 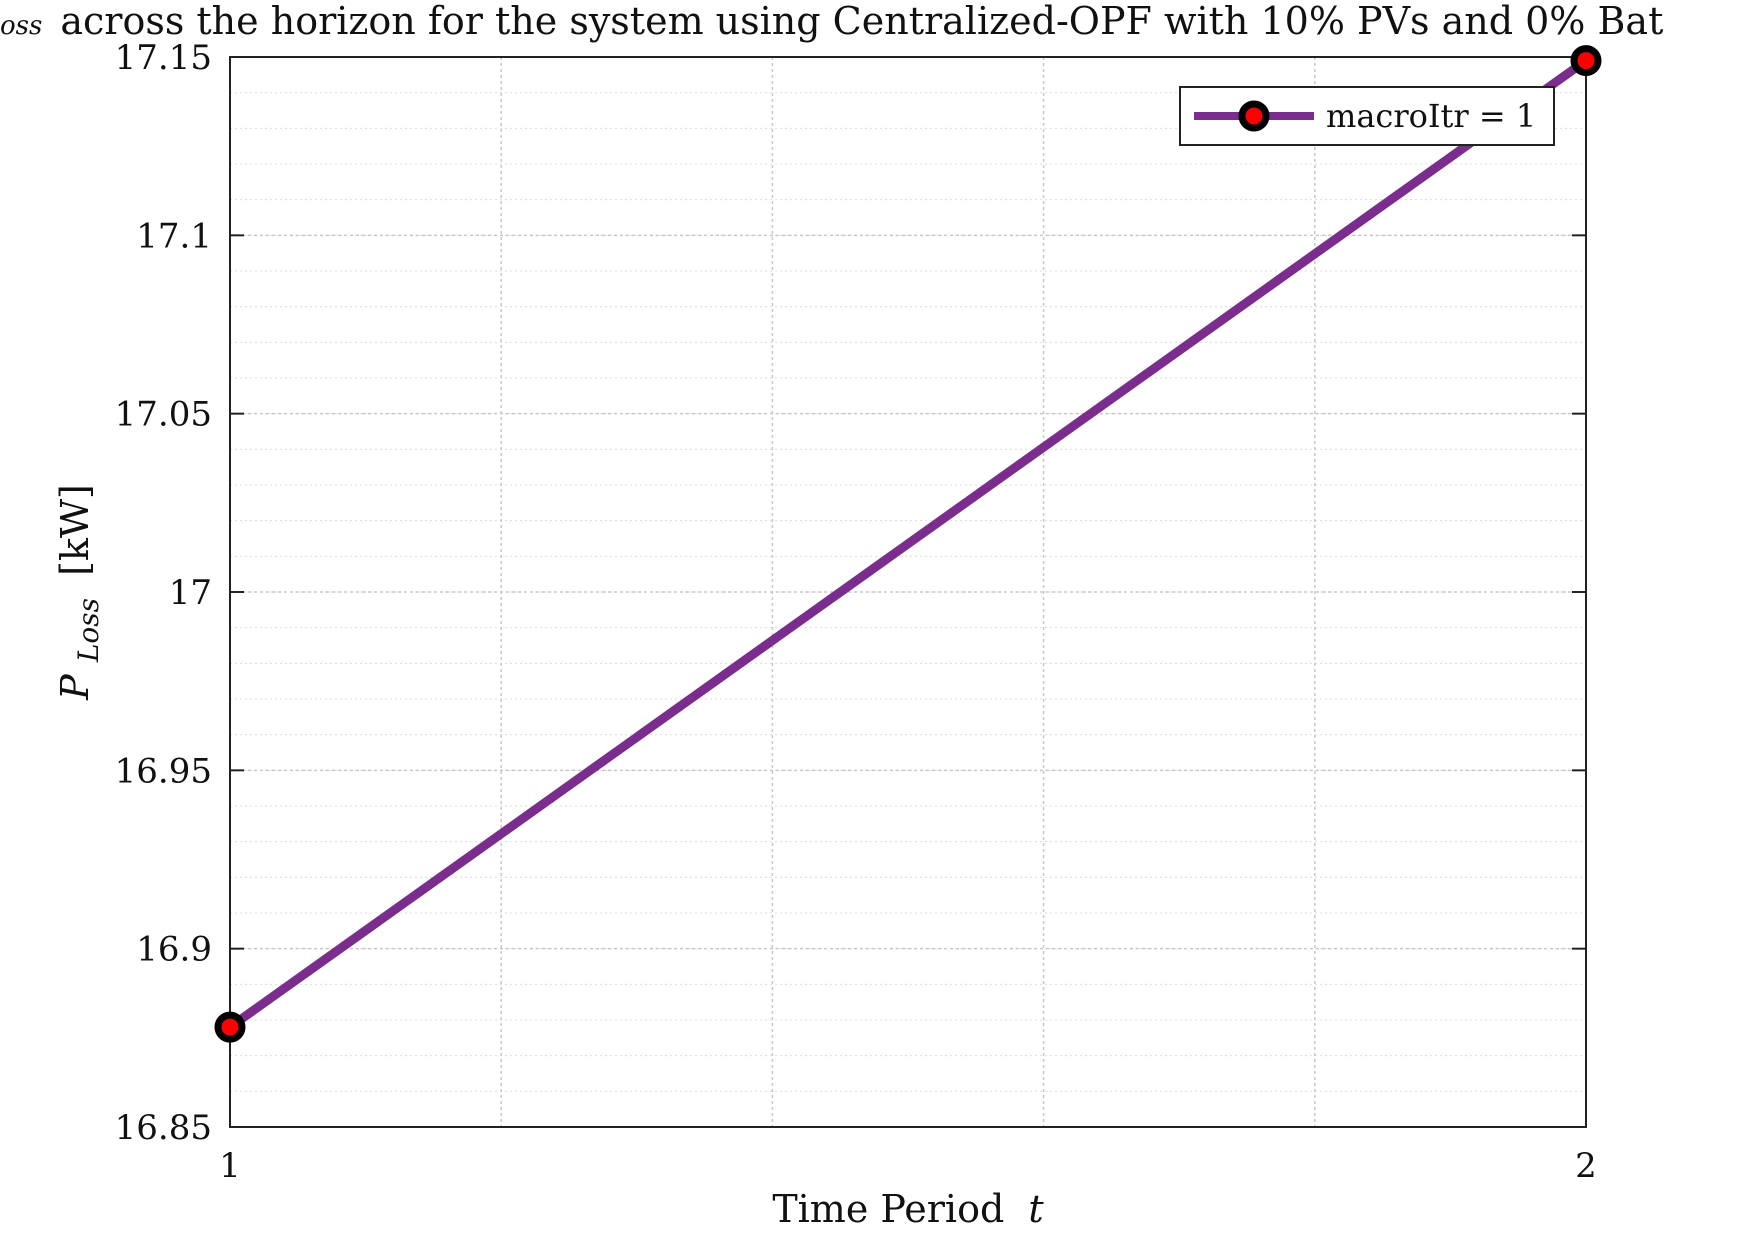 I want to click on y-tick-label: 16.9, so click(x=174, y=950).